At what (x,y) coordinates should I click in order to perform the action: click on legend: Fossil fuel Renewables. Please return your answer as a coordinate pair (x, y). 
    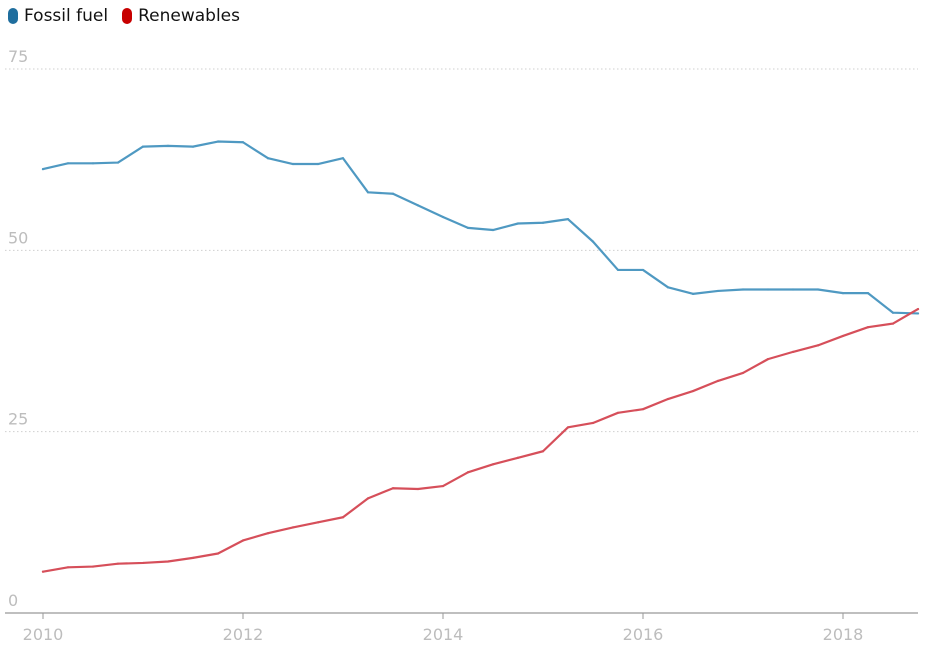
    Looking at the image, I should click on (124, 16).